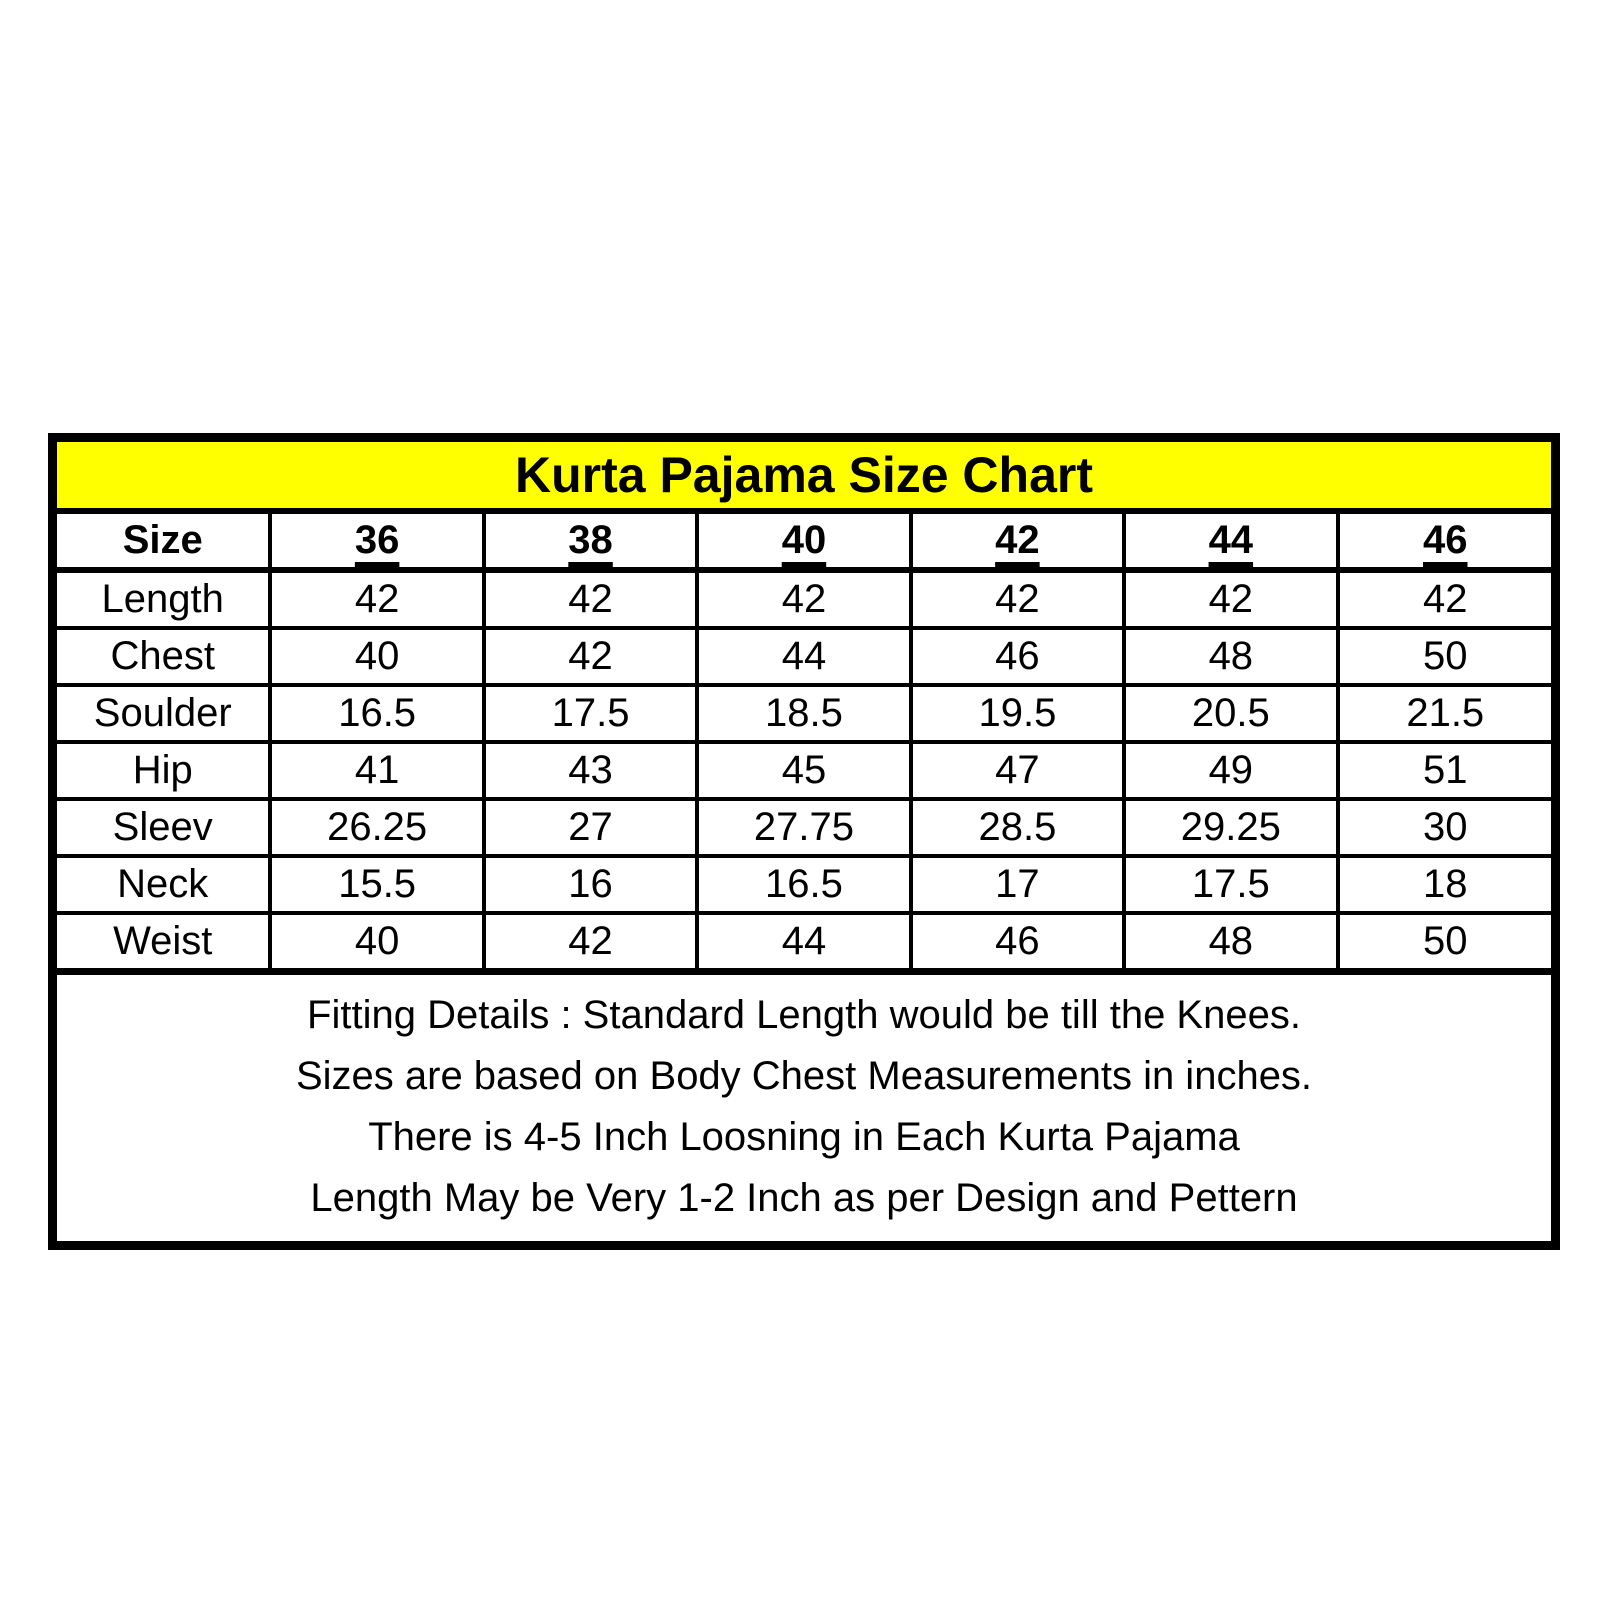  What do you see at coordinates (590, 770) in the screenshot?
I see `measurement-cell: 43` at bounding box center [590, 770].